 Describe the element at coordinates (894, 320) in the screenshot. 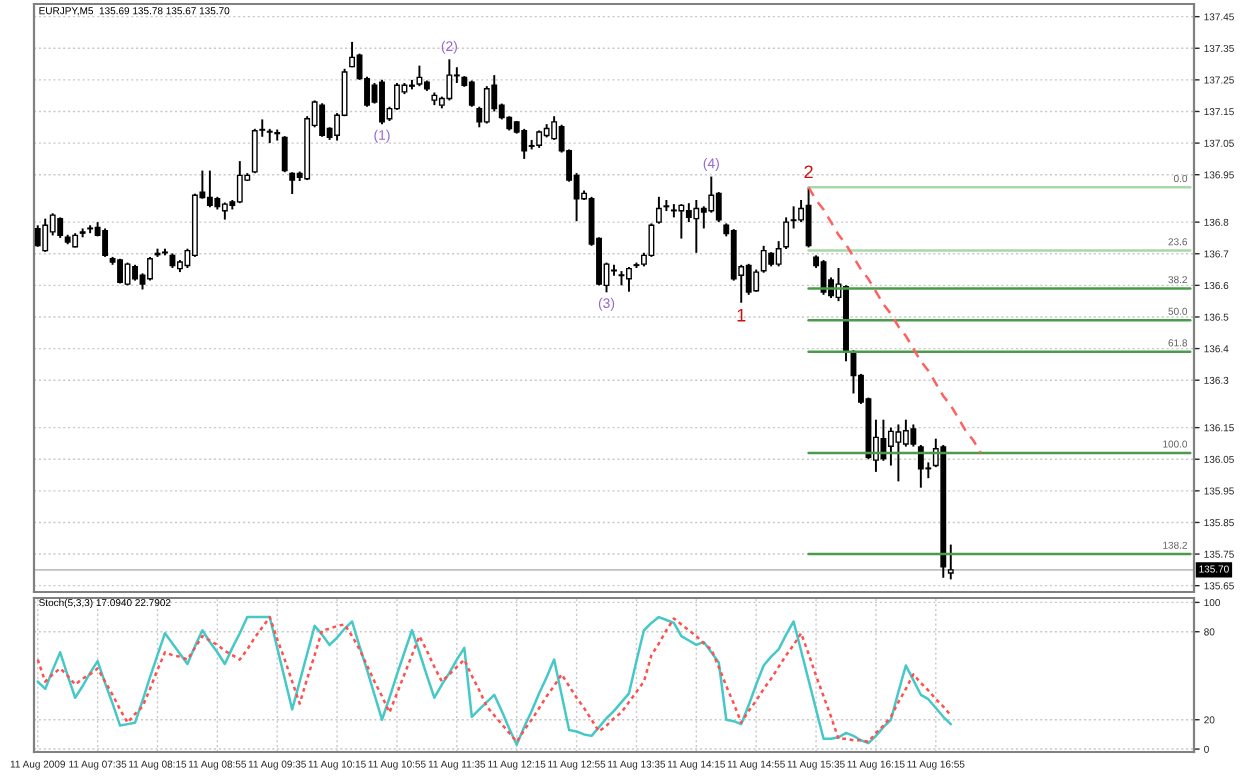

I see `line-series` at that location.